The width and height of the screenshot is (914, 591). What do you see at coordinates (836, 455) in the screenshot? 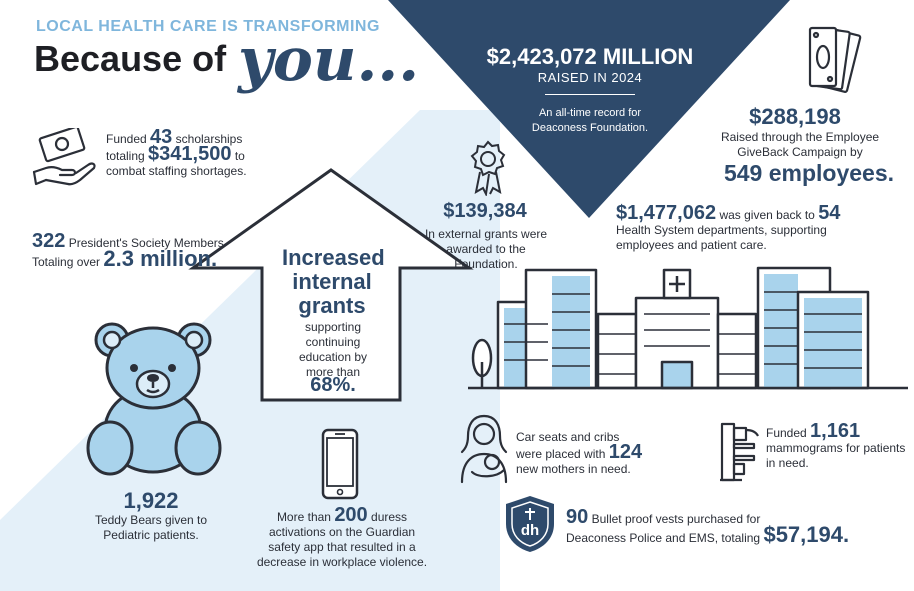
I see `mammograms-body: mammograms for patients in need.` at bounding box center [836, 455].